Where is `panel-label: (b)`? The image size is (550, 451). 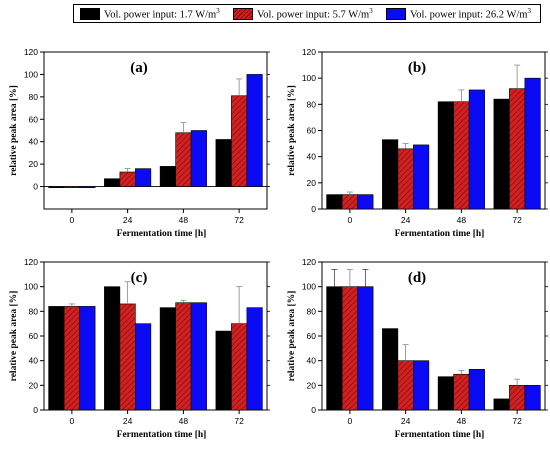 panel-label: (b) is located at coordinates (417, 68).